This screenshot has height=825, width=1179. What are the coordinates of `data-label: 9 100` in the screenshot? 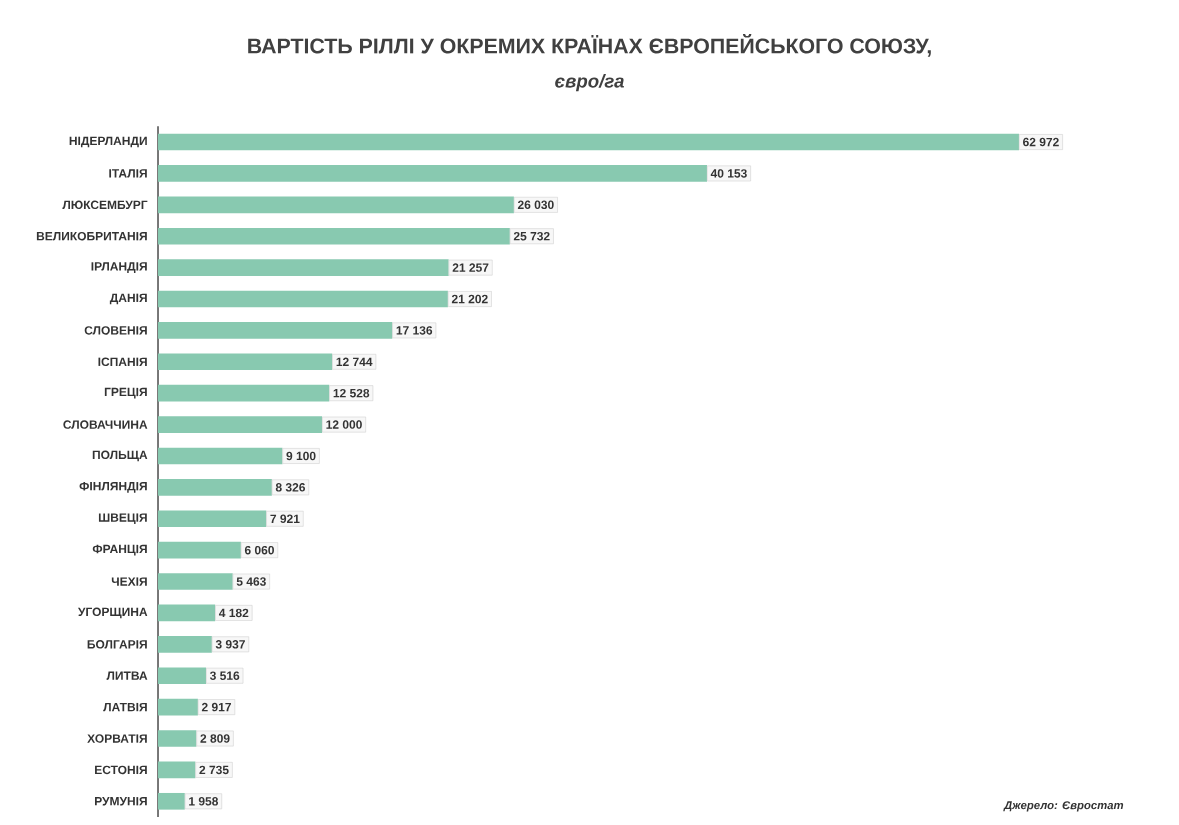 It's located at (301, 456).